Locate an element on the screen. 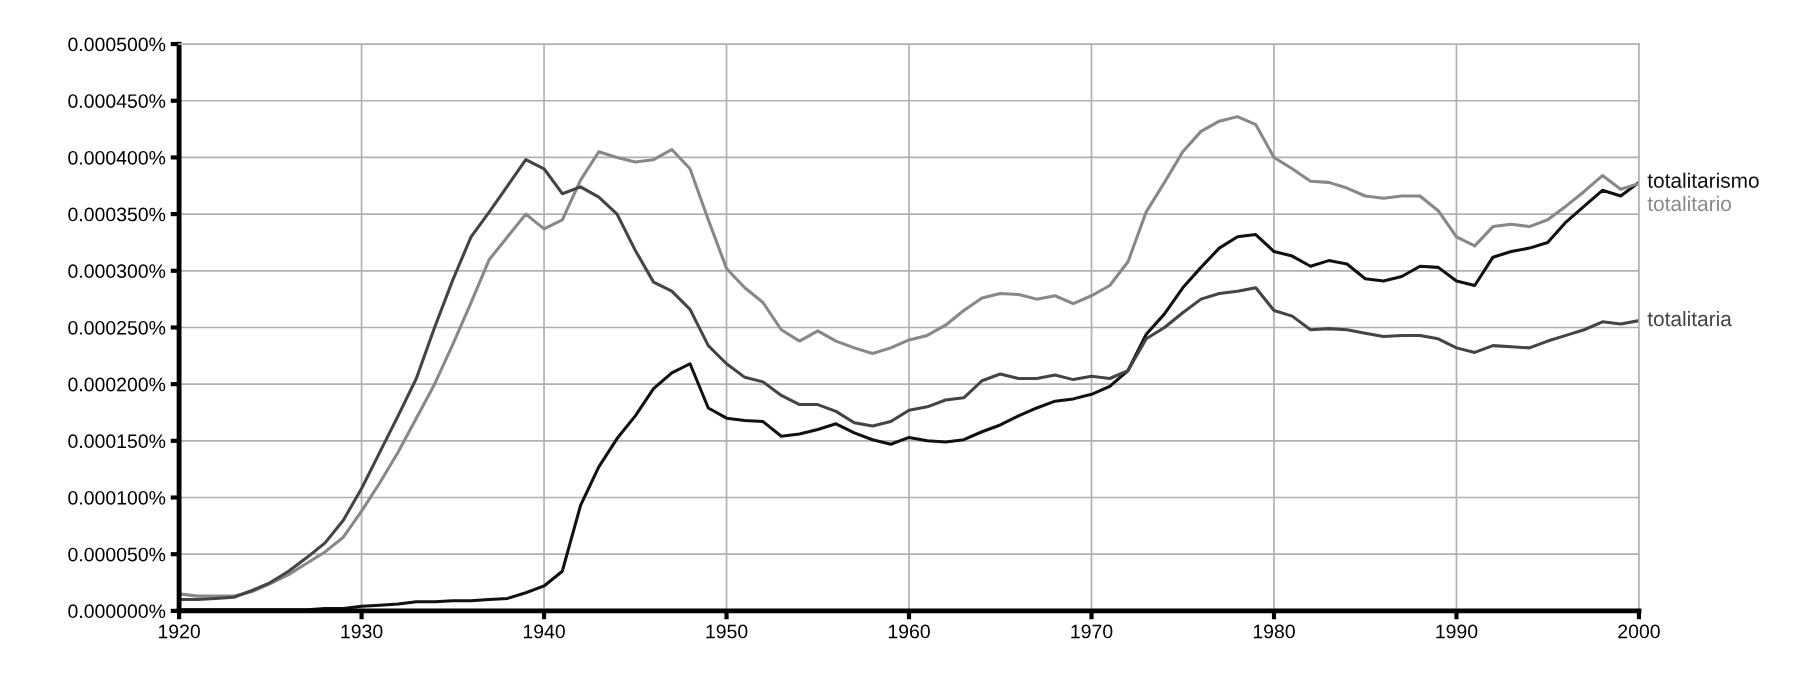 This screenshot has width=1809, height=678. x-tick-label: 1990 is located at coordinates (1457, 631).